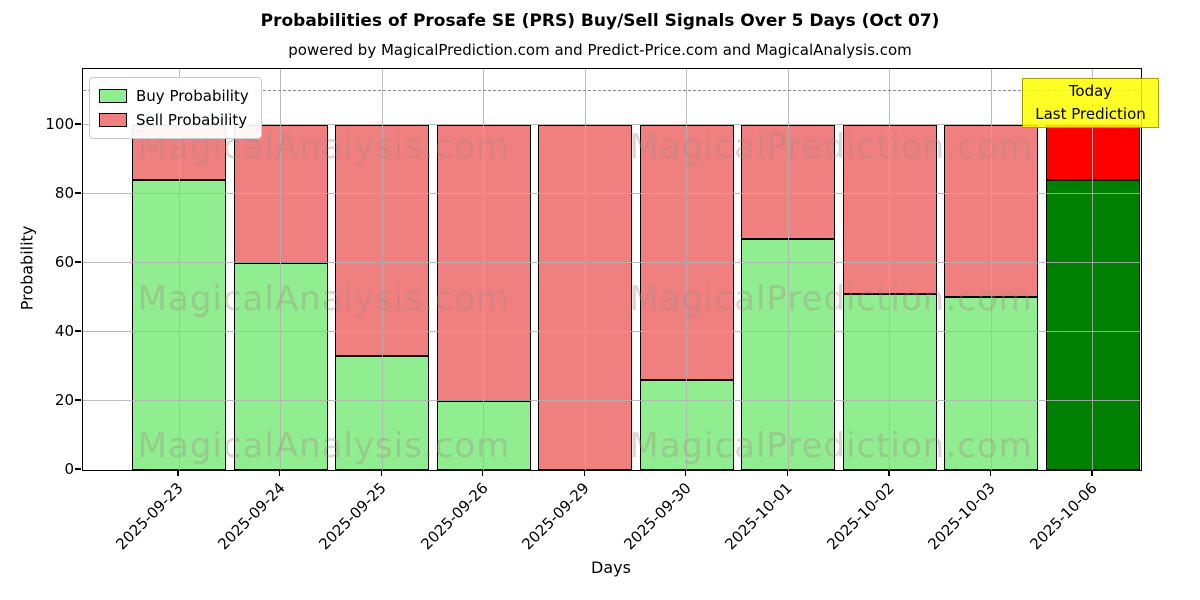 Image resolution: width=1200 pixels, height=600 pixels. I want to click on x-axis-label: Days, so click(611, 567).